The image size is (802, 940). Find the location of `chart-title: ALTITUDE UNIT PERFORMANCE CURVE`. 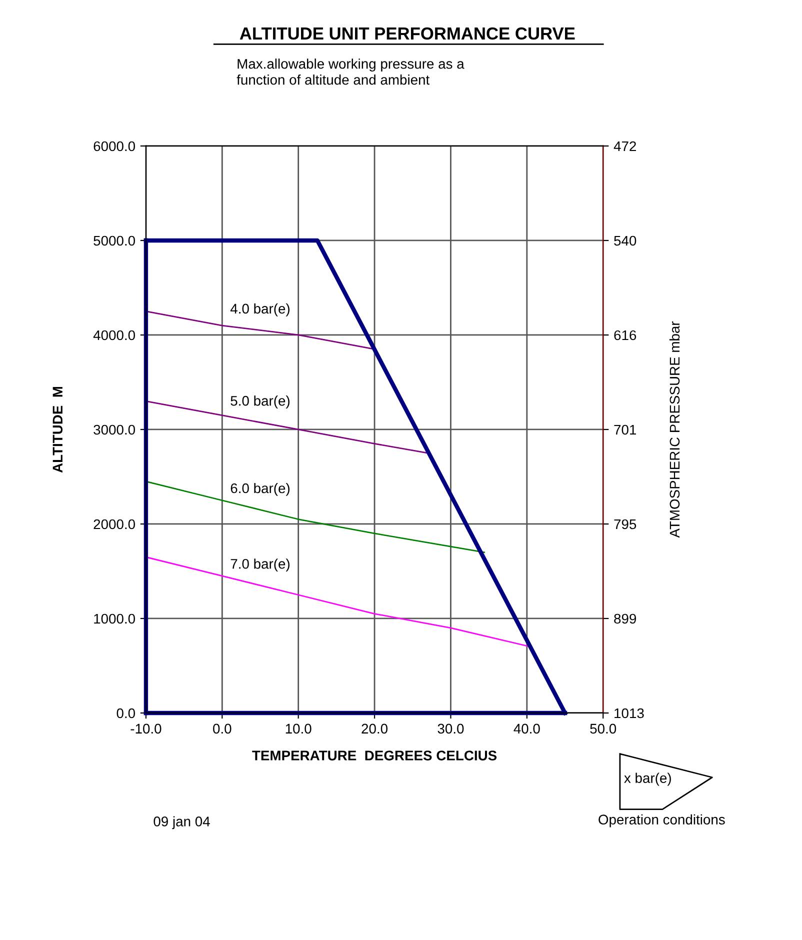

chart-title: ALTITUDE UNIT PERFORMANCE CURVE is located at coordinates (407, 33).